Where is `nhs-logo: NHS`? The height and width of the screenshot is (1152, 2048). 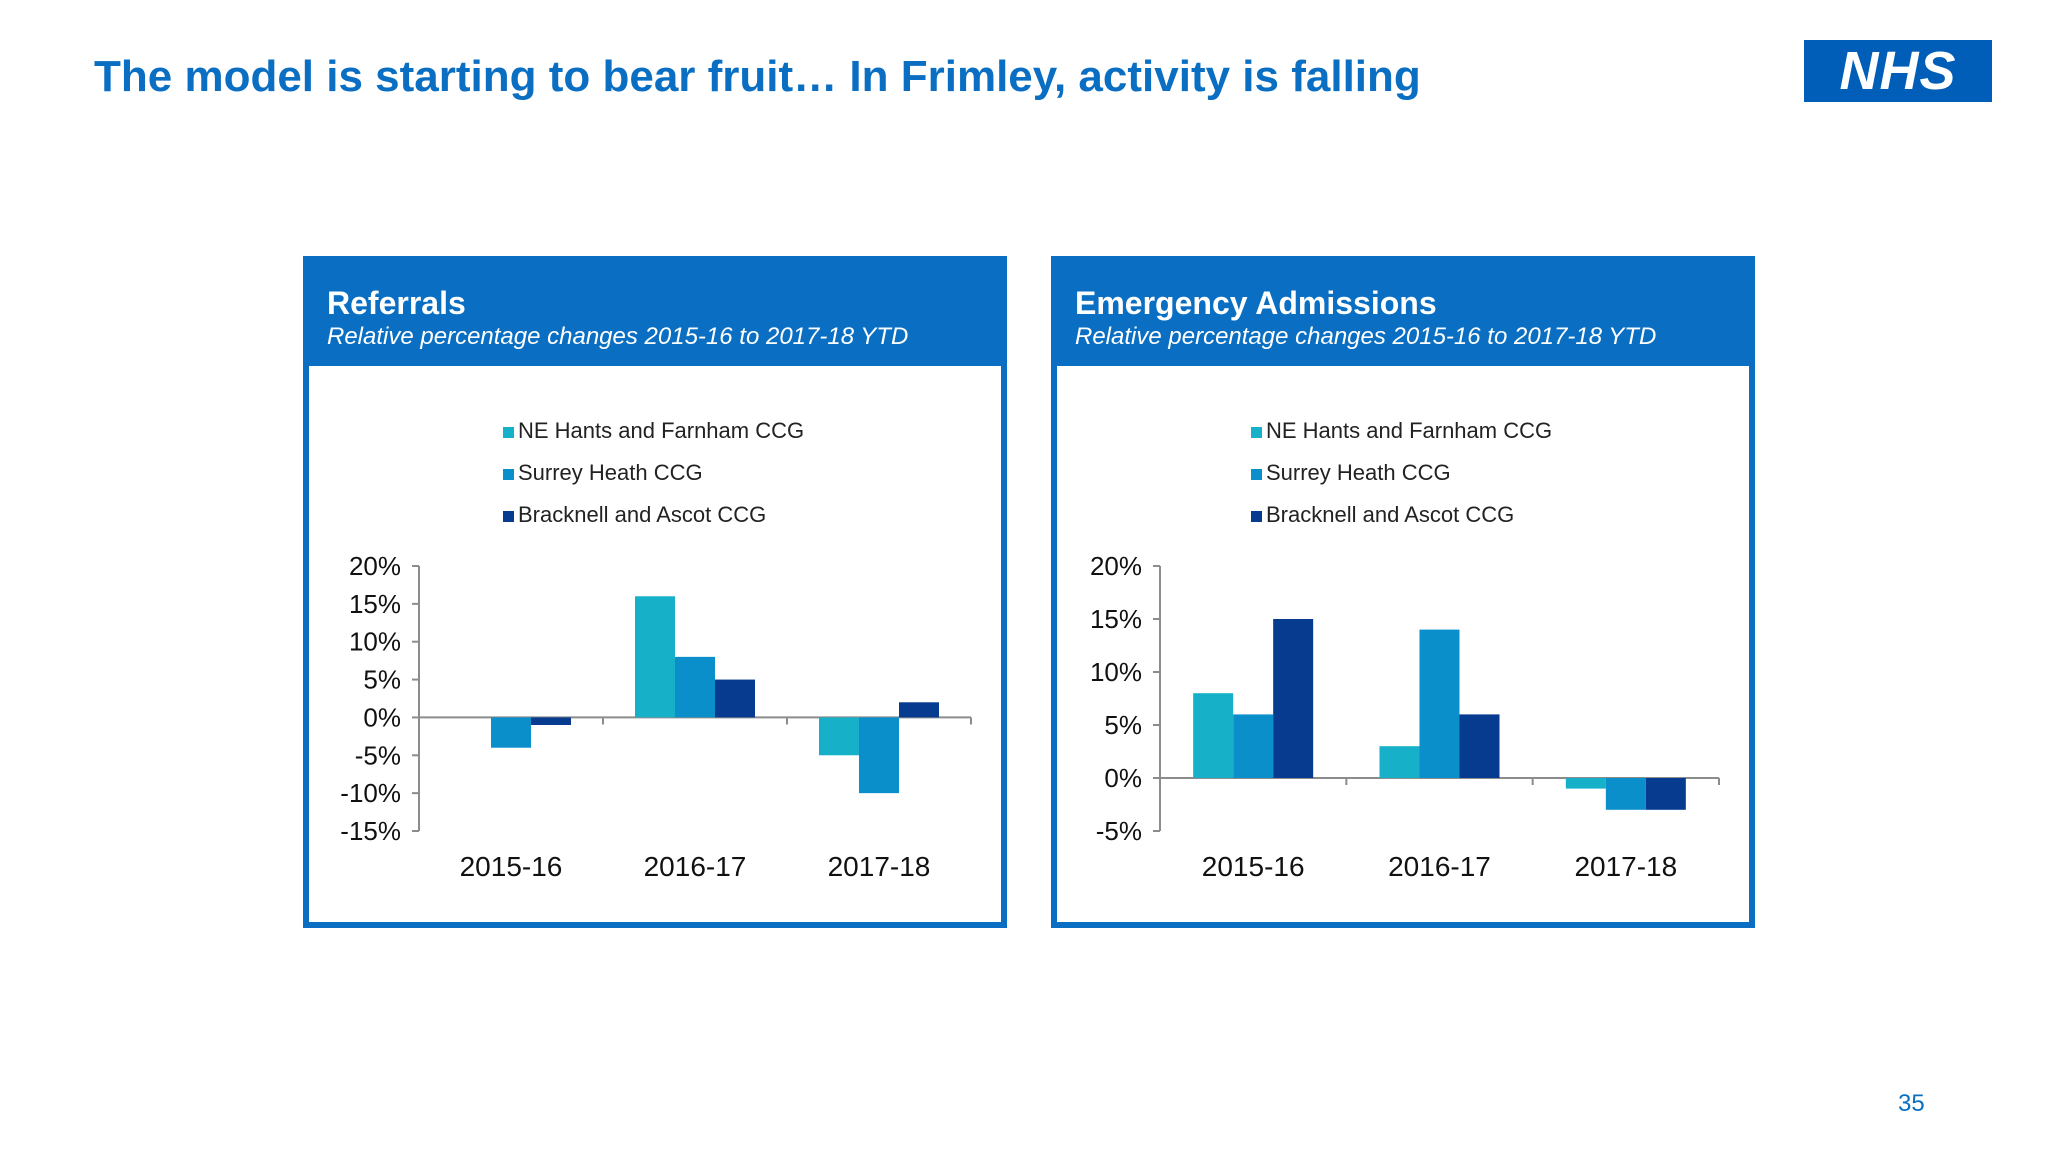
nhs-logo: NHS is located at coordinates (1898, 71).